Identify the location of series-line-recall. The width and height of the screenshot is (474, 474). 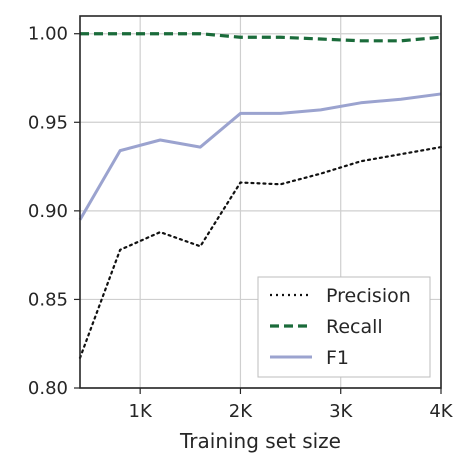
(261, 37).